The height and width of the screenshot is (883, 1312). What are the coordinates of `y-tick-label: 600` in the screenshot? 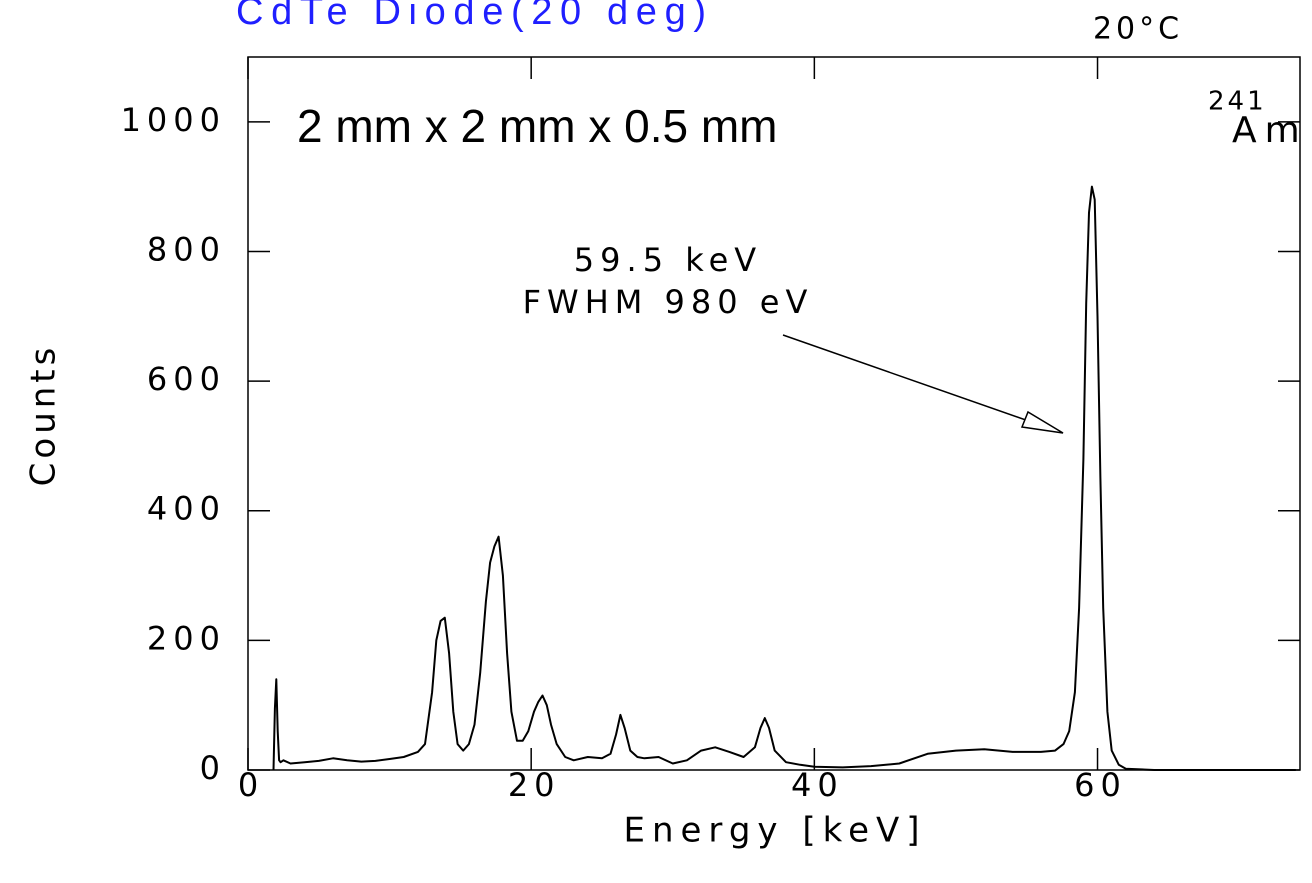 It's located at (186, 379).